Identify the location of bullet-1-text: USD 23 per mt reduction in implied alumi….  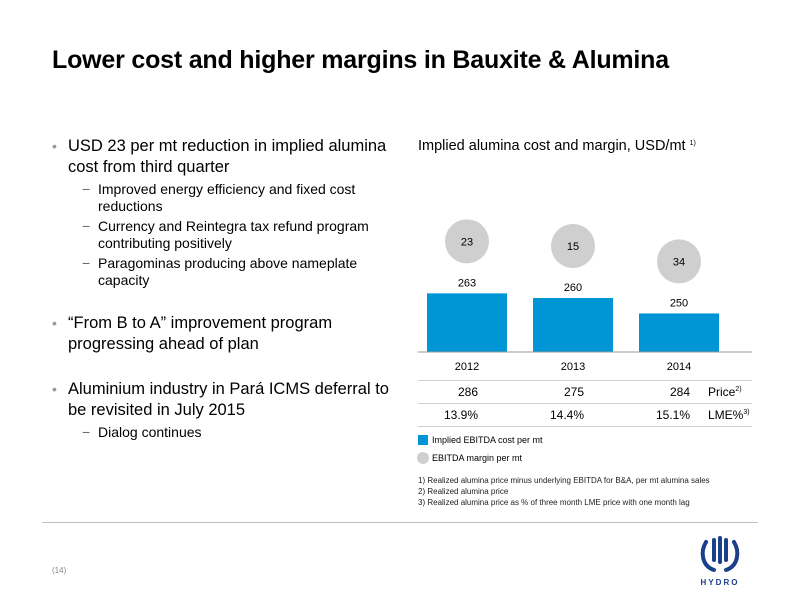
(227, 156).